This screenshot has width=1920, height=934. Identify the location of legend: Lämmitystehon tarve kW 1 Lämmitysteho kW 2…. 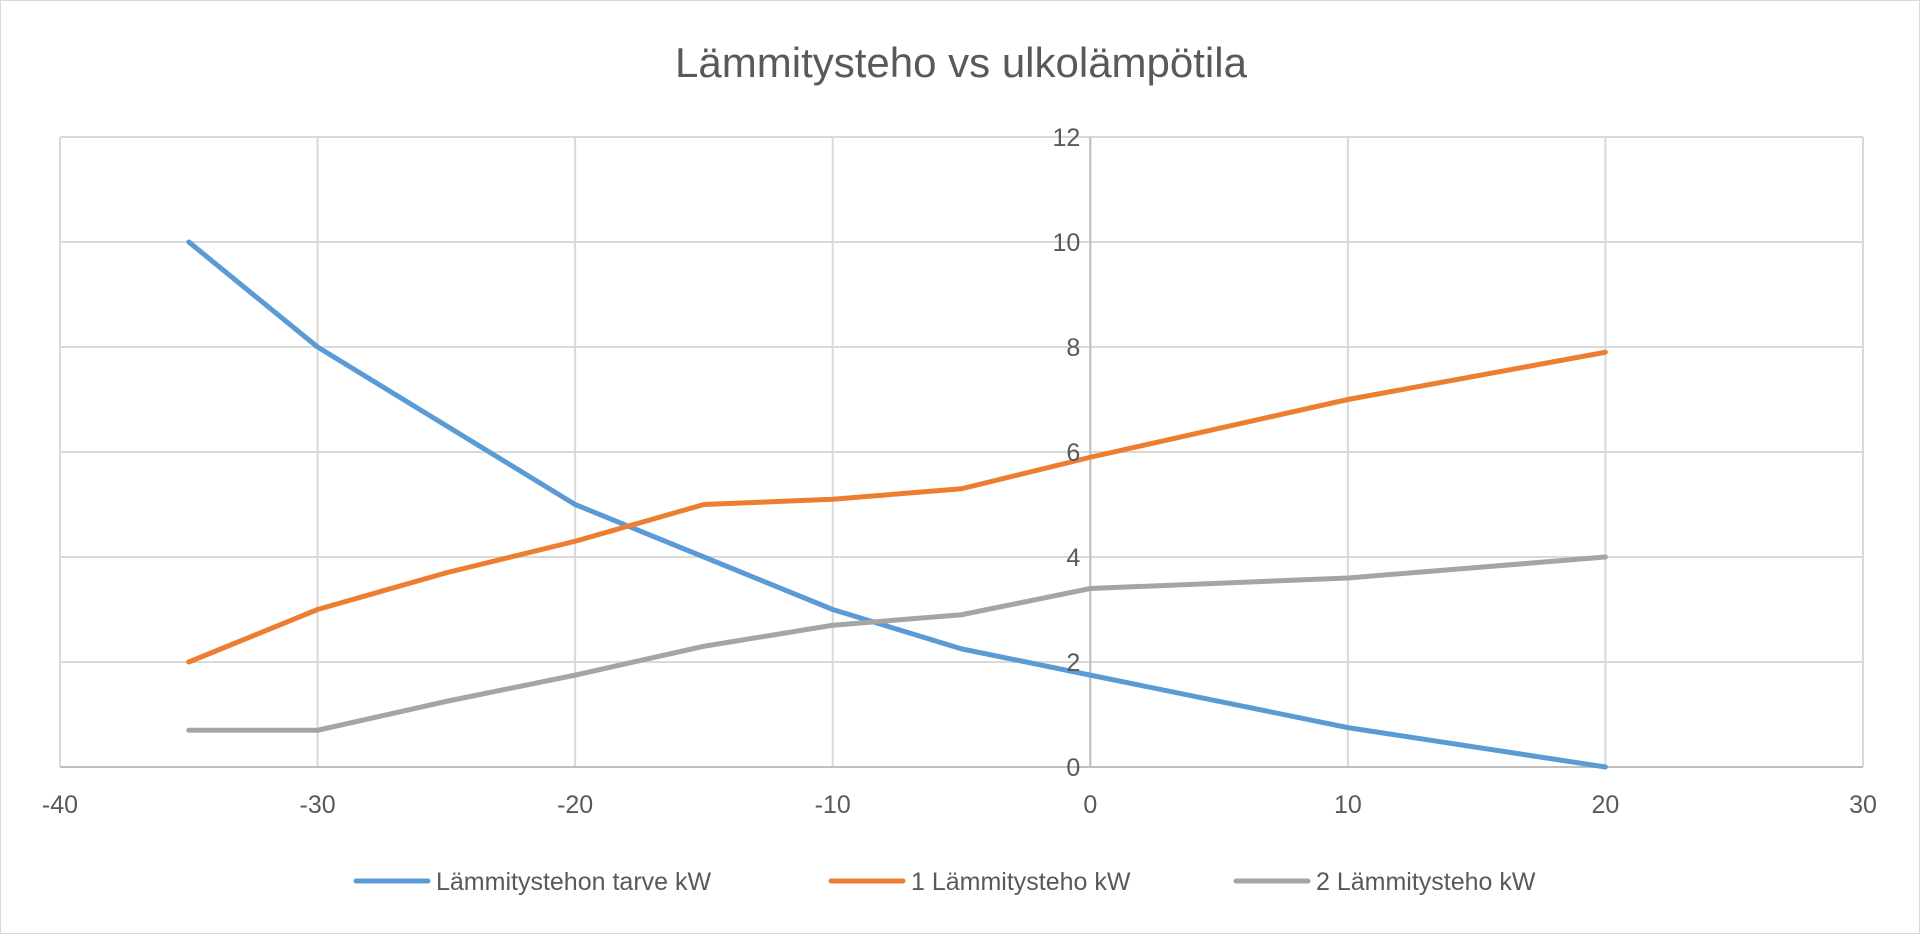
(944, 882).